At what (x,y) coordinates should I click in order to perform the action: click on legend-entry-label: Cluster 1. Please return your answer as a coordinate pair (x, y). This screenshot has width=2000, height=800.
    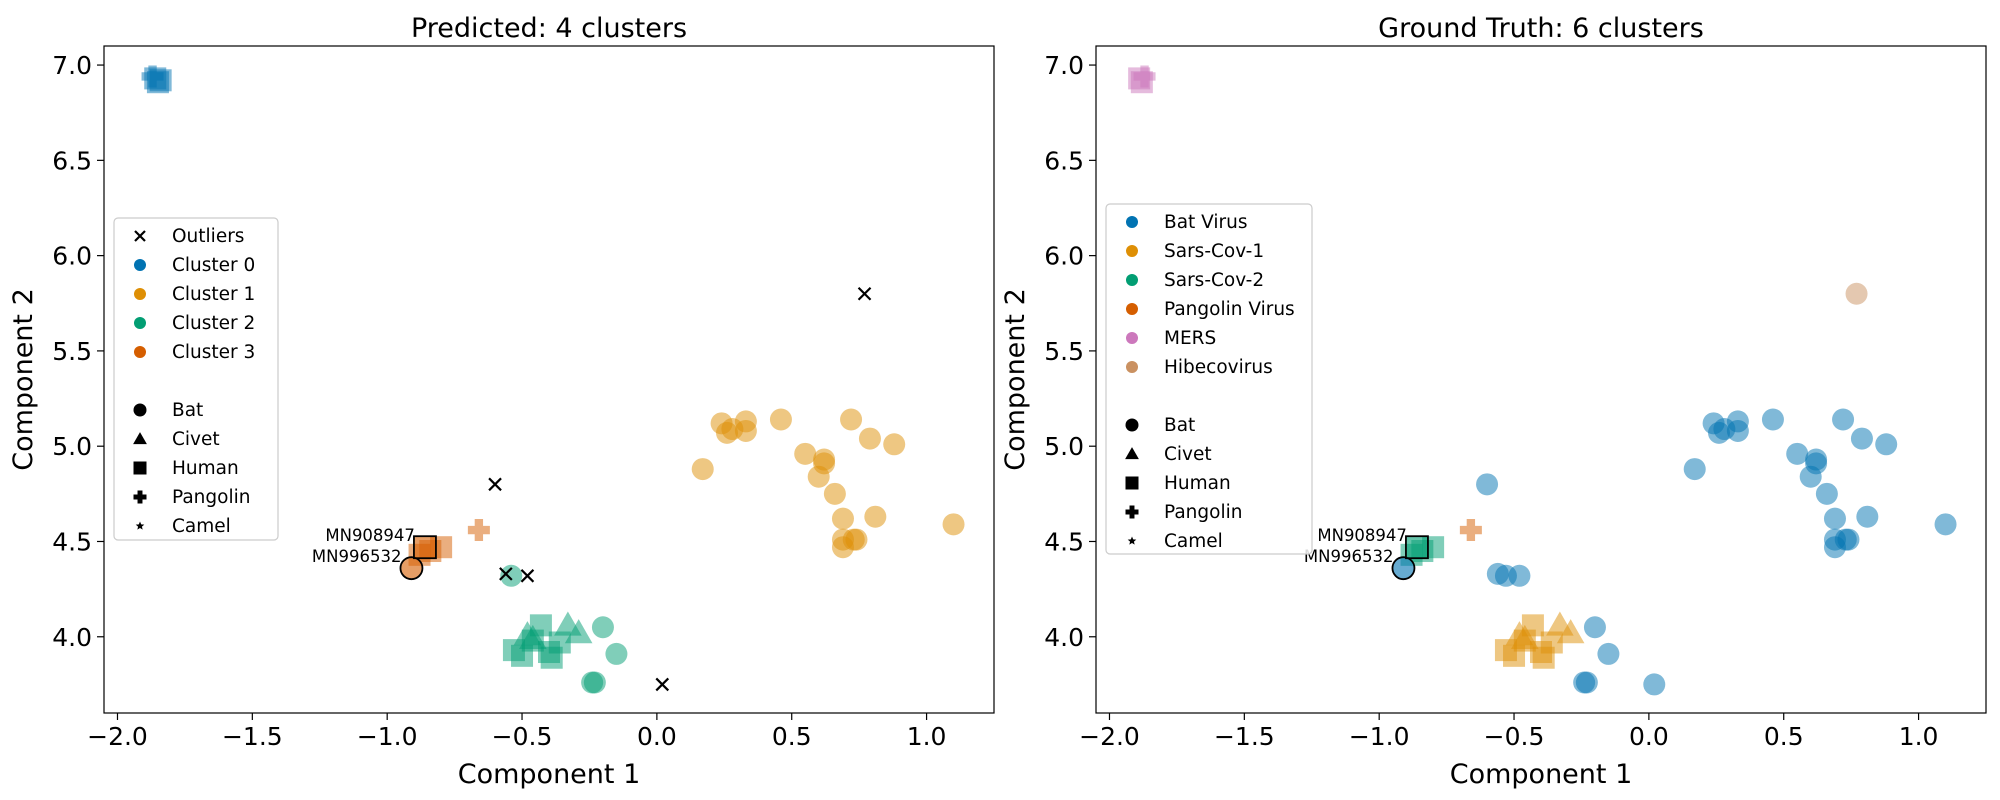
    Looking at the image, I should click on (213, 294).